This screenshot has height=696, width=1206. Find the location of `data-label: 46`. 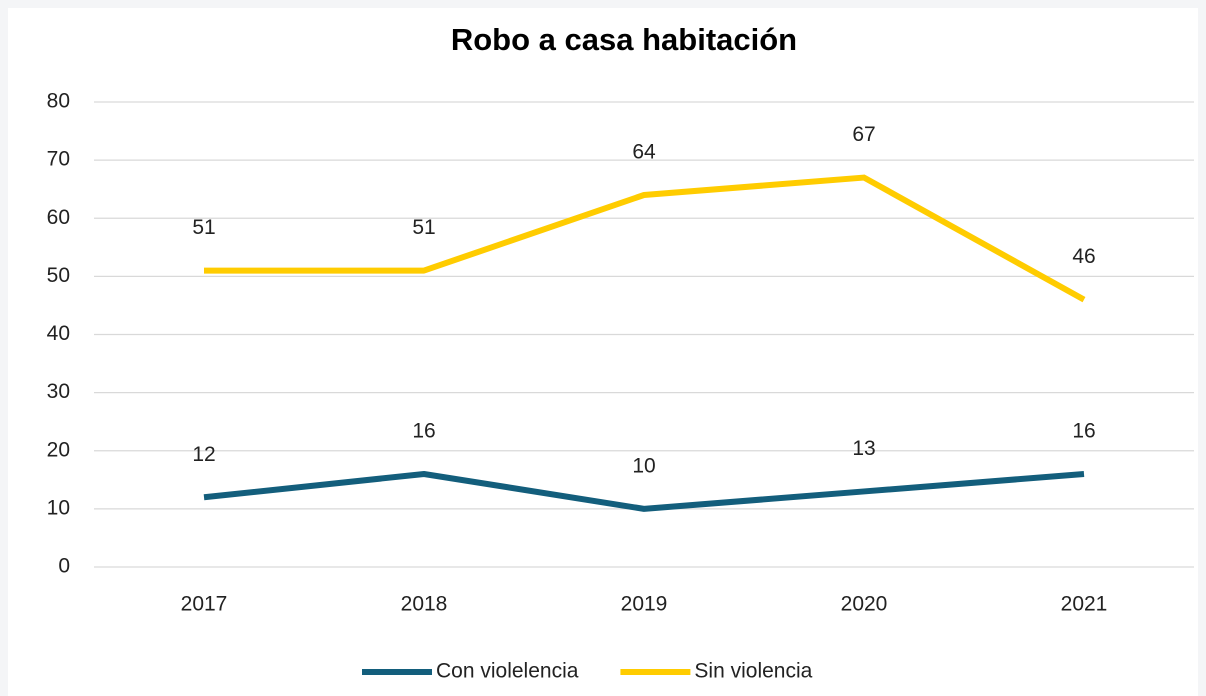

data-label: 46 is located at coordinates (1083, 256).